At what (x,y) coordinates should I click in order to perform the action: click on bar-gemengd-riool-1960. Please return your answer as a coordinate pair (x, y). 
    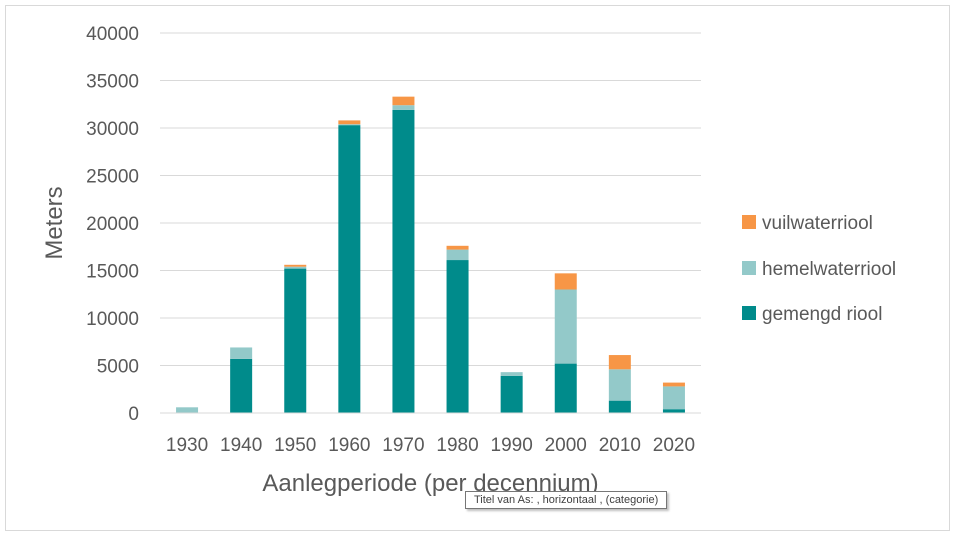
    Looking at the image, I should click on (349, 269).